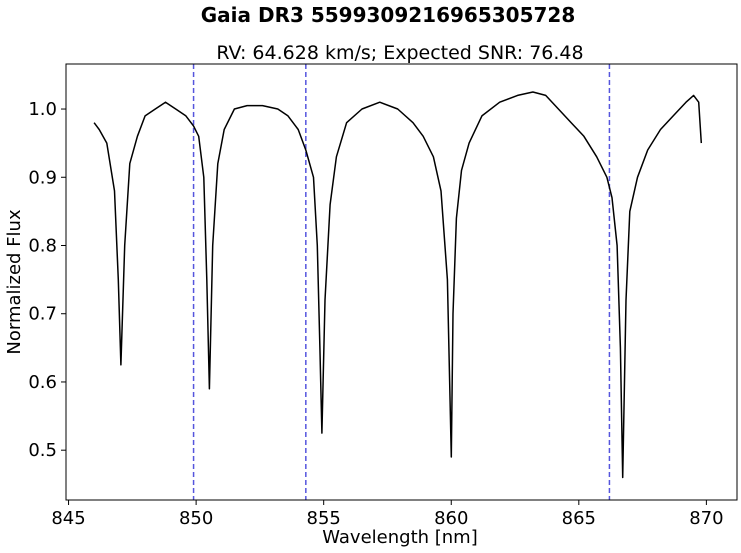  What do you see at coordinates (399, 53) in the screenshot?
I see `chart-title: RV: 64.628 km/s; Expected SNR: 76.48` at bounding box center [399, 53].